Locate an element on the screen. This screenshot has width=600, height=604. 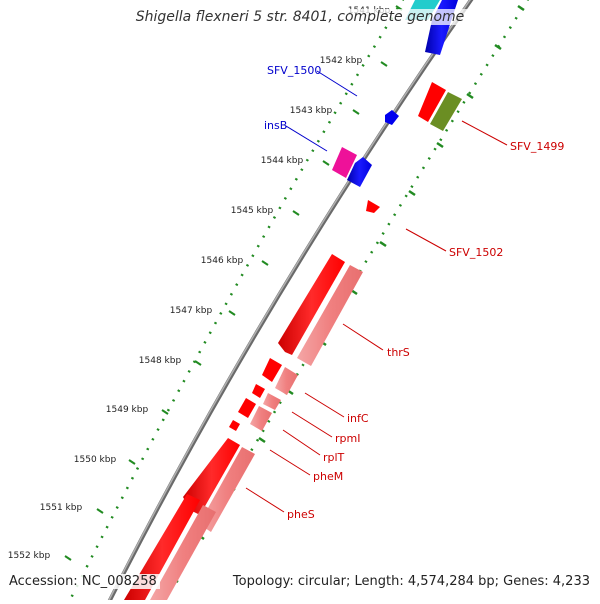
cds-pheS-red is located at coordinates (211, 476).